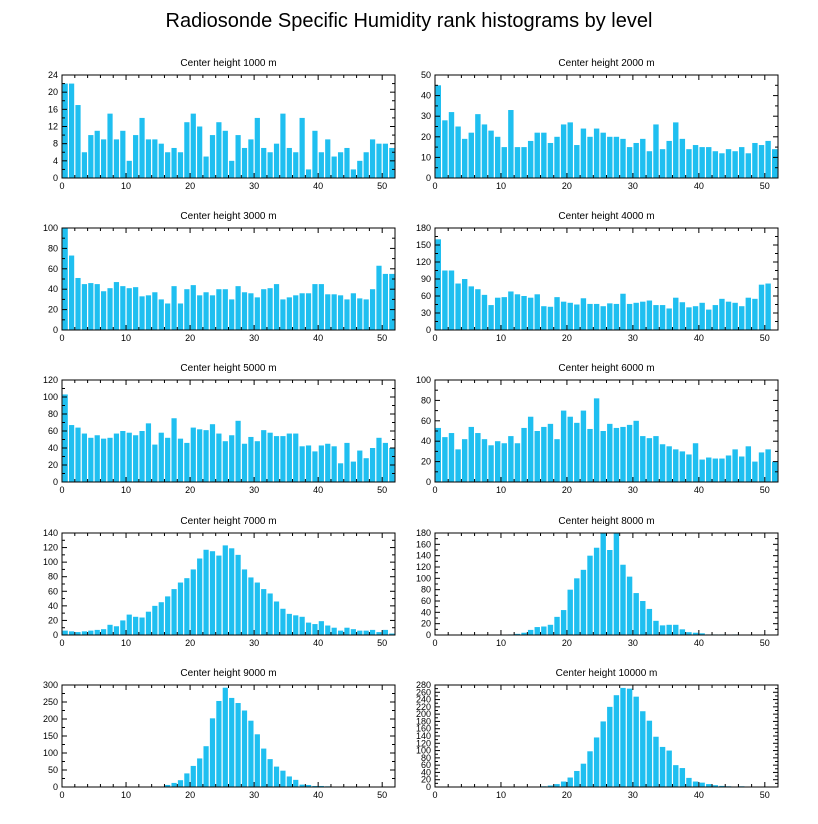 Image resolution: width=818 pixels, height=824 pixels. Describe the element at coordinates (53, 591) in the screenshot. I see `y-tick-label: 60` at that location.